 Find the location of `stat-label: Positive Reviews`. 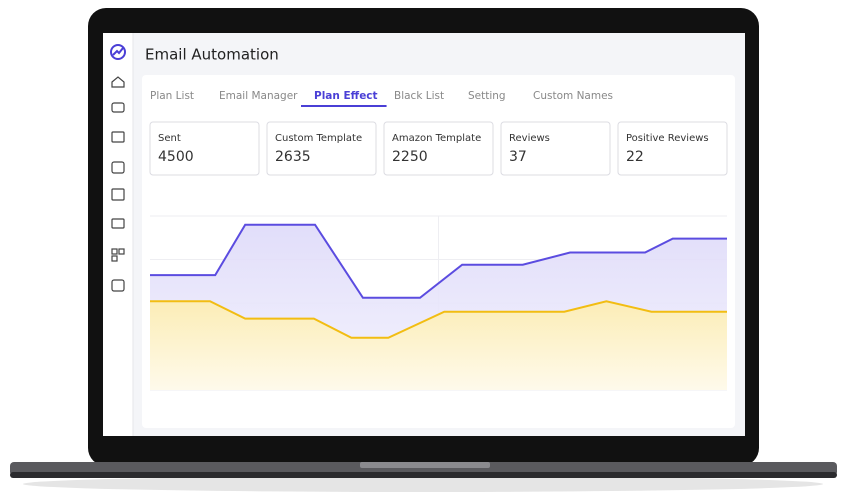

stat-label: Positive Reviews is located at coordinates (667, 138).